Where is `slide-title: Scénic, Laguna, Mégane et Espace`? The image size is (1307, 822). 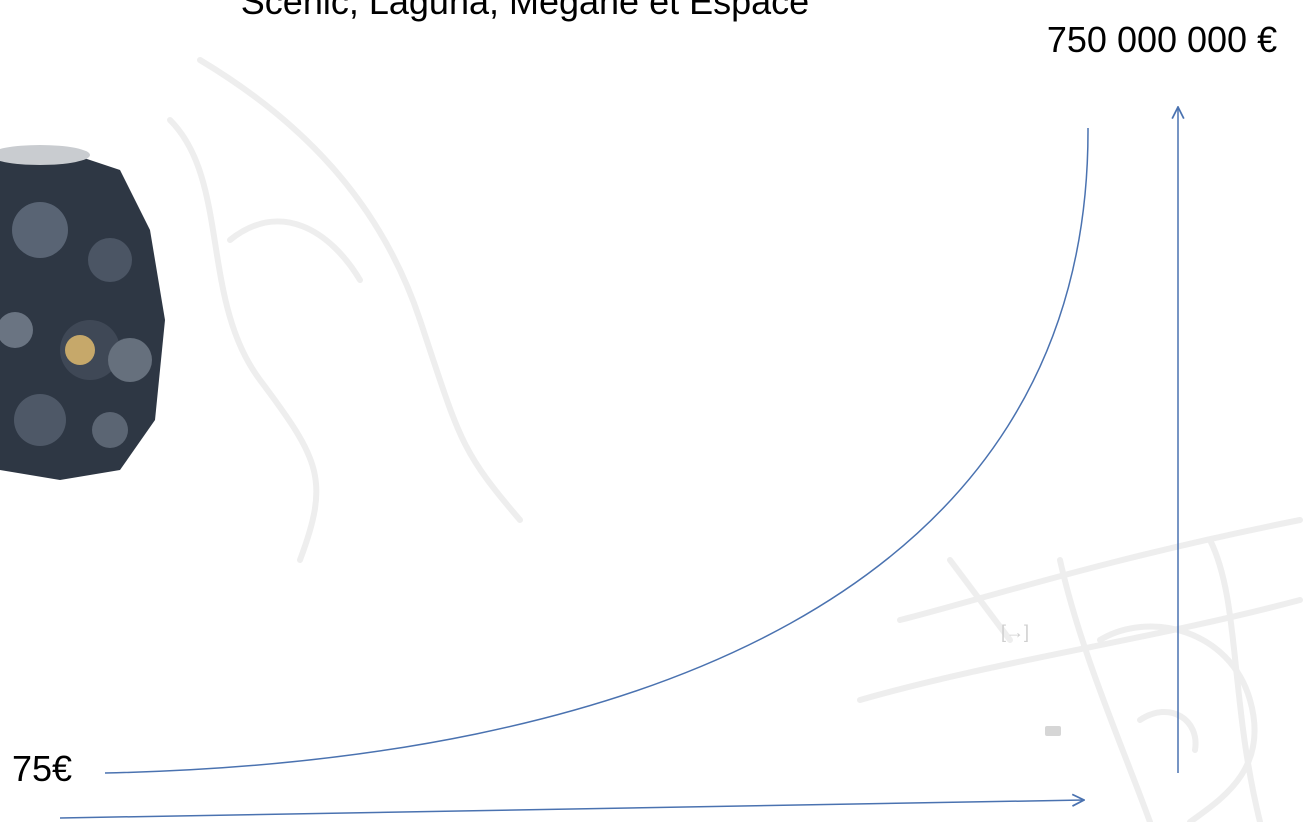
slide-title: Scénic, Laguna, Mégane et Espace is located at coordinates (525, 11).